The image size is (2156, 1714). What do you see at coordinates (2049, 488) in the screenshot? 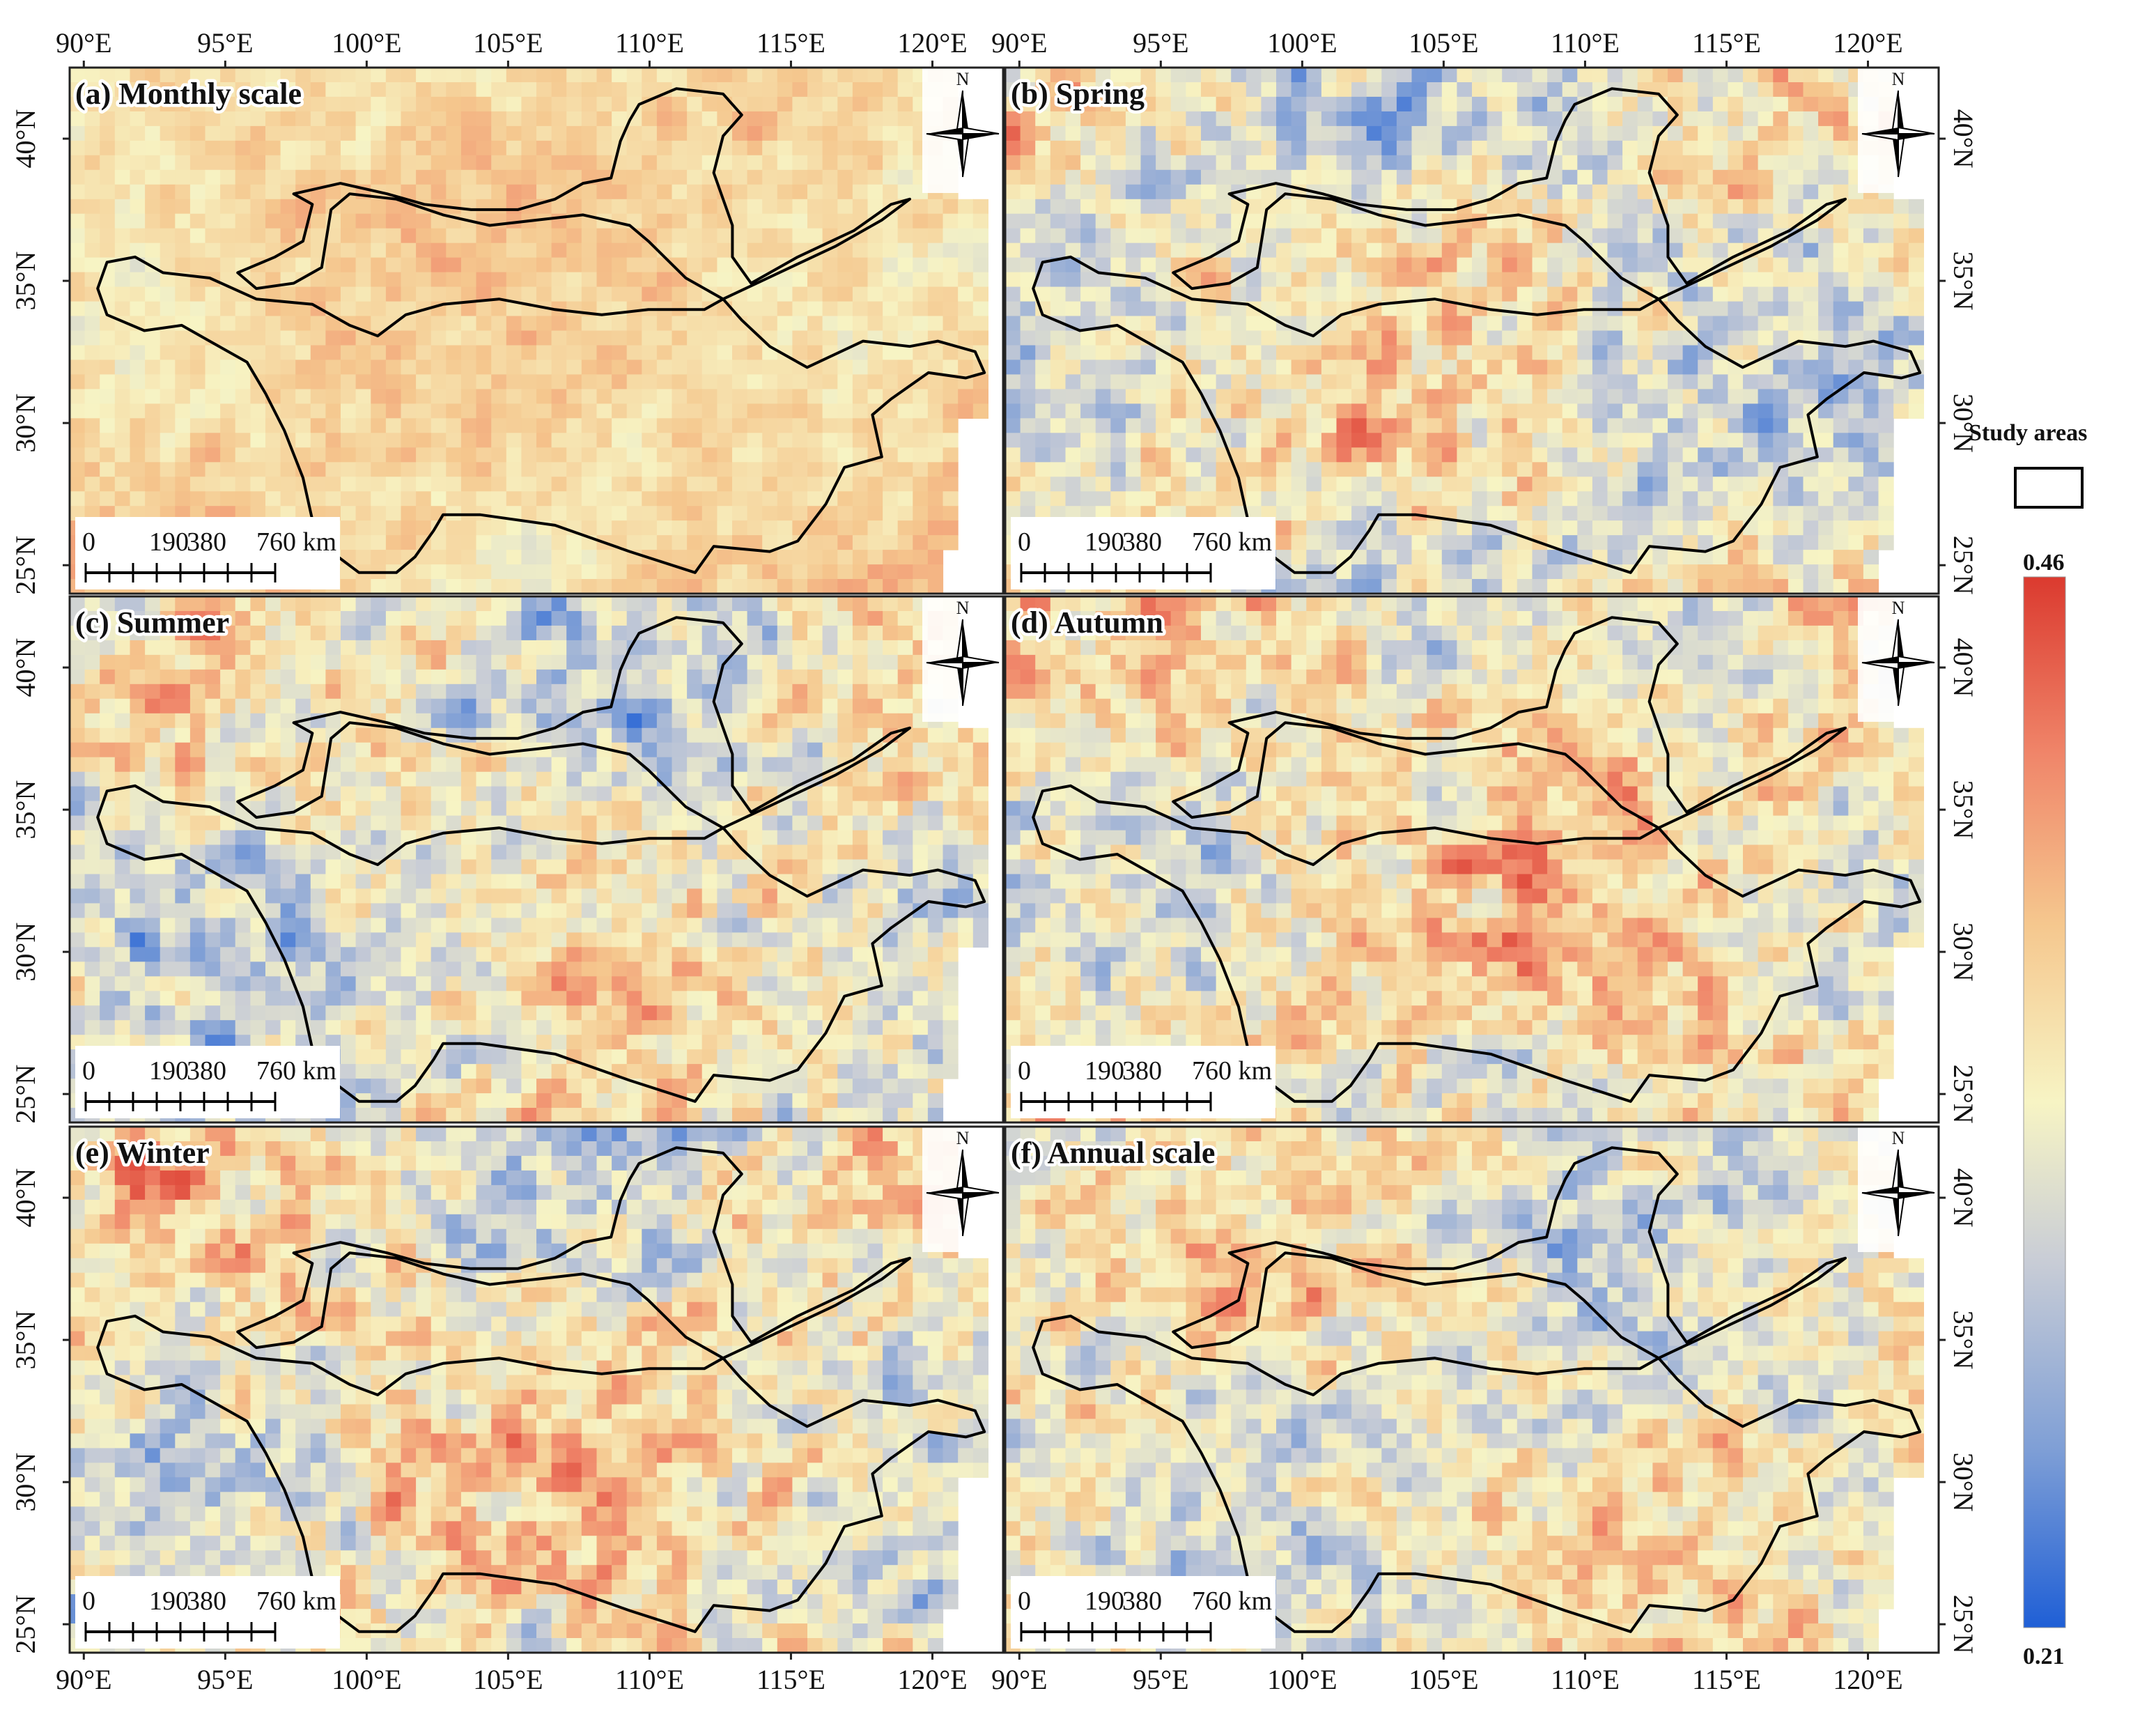
I see `study-area-swatch` at bounding box center [2049, 488].